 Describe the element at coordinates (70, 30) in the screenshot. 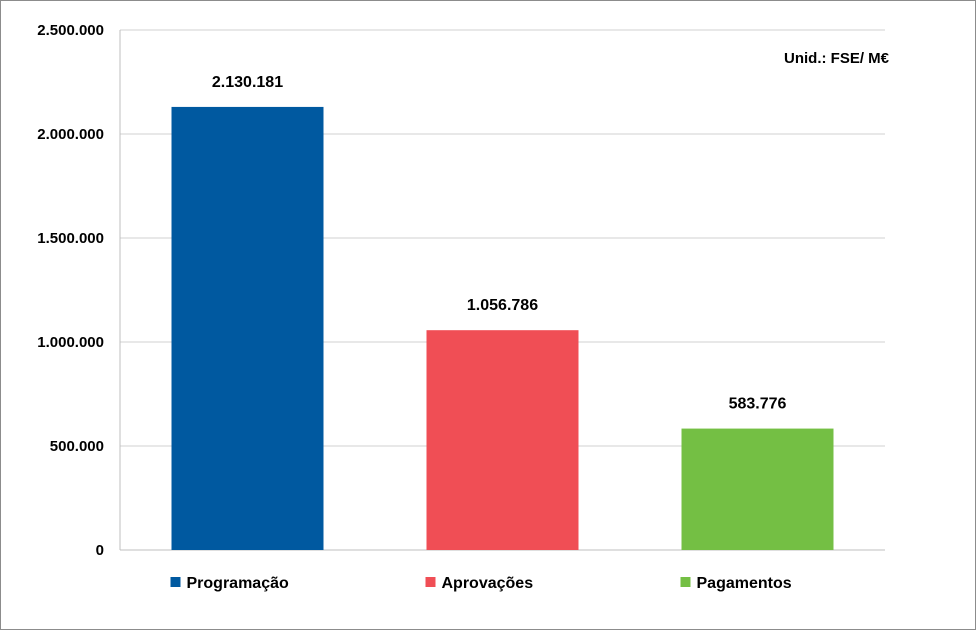

I see `y-tick-label: 2.500.000` at that location.